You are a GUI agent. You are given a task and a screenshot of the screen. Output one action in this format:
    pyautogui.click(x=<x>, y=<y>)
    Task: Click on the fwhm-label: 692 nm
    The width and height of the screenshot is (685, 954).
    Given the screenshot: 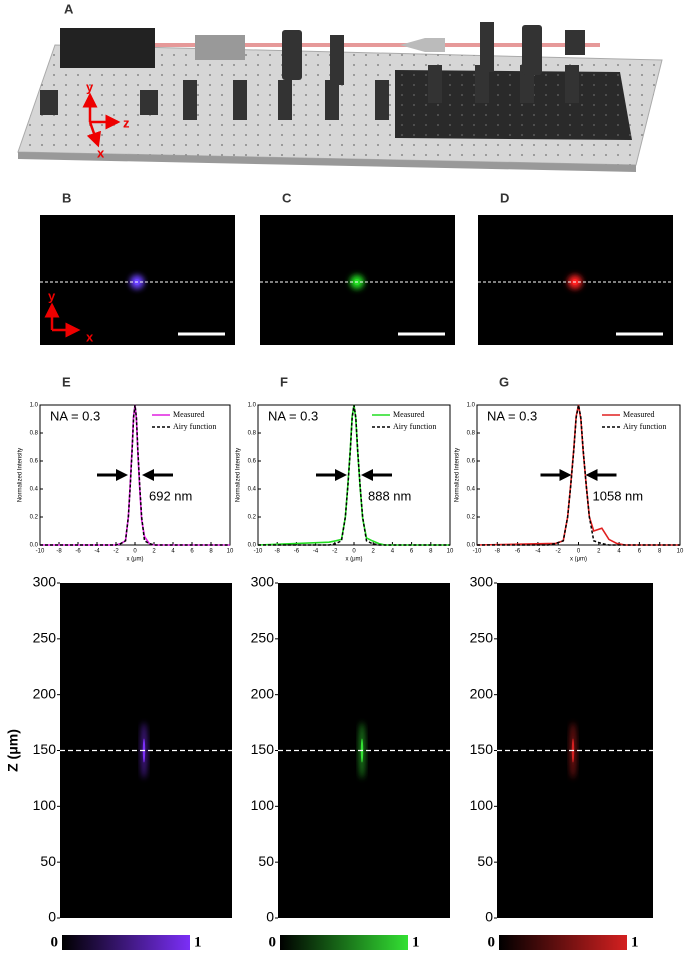 What is the action you would take?
    pyautogui.click(x=170, y=495)
    